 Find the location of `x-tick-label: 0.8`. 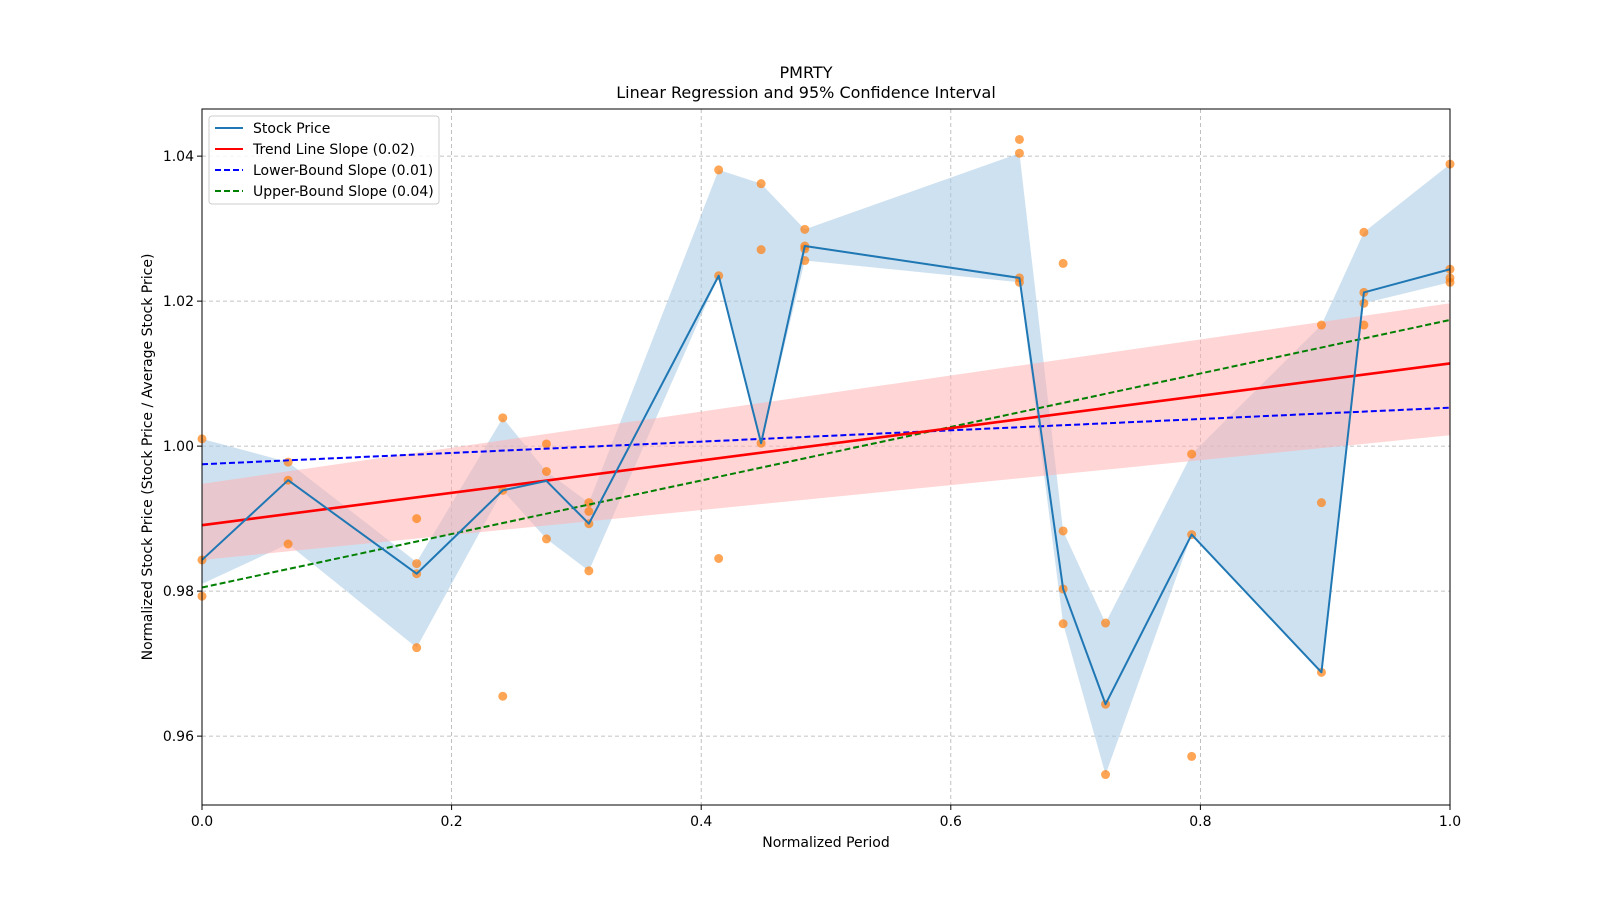

x-tick-label: 0.8 is located at coordinates (1200, 822).